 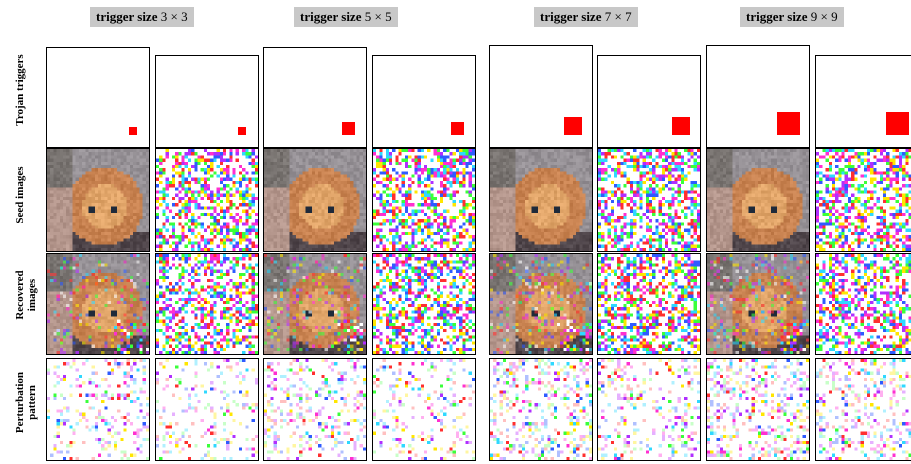 What do you see at coordinates (26, 402) in the screenshot?
I see `row-label-perturbation-pattern: Perturbation pattern` at bounding box center [26, 402].